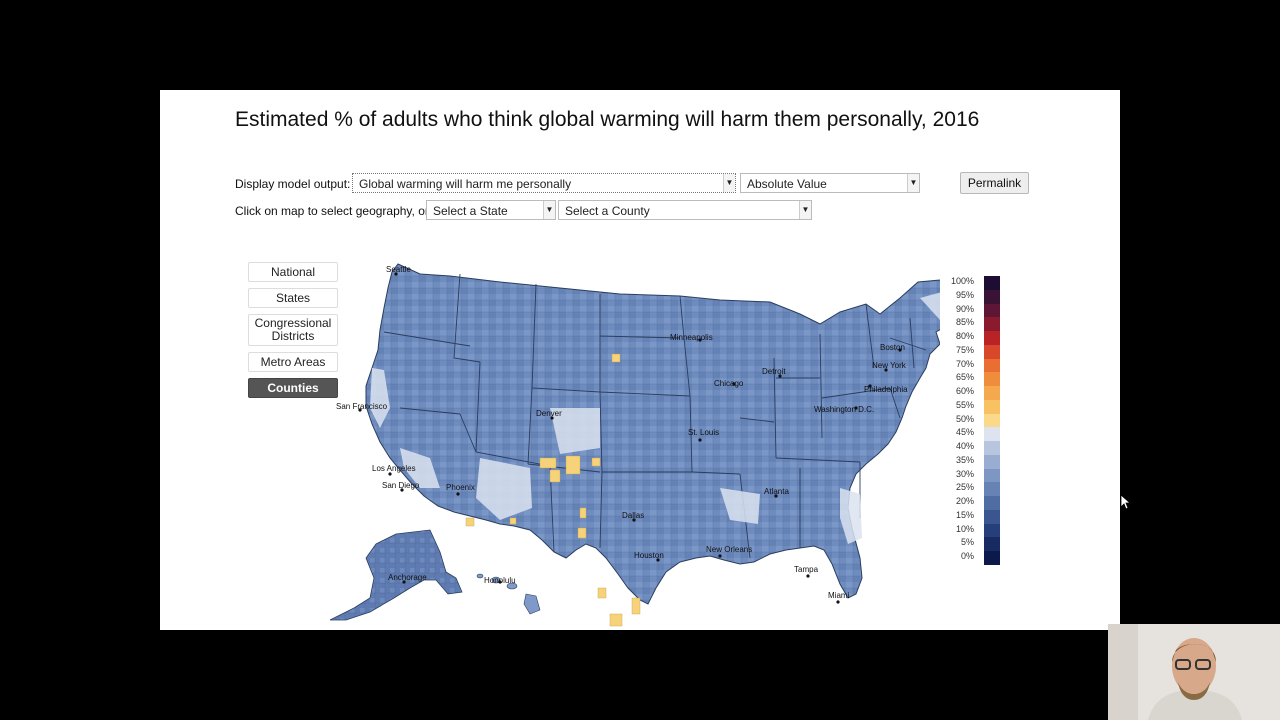  I want to click on legend-row: 100%, so click(970, 283).